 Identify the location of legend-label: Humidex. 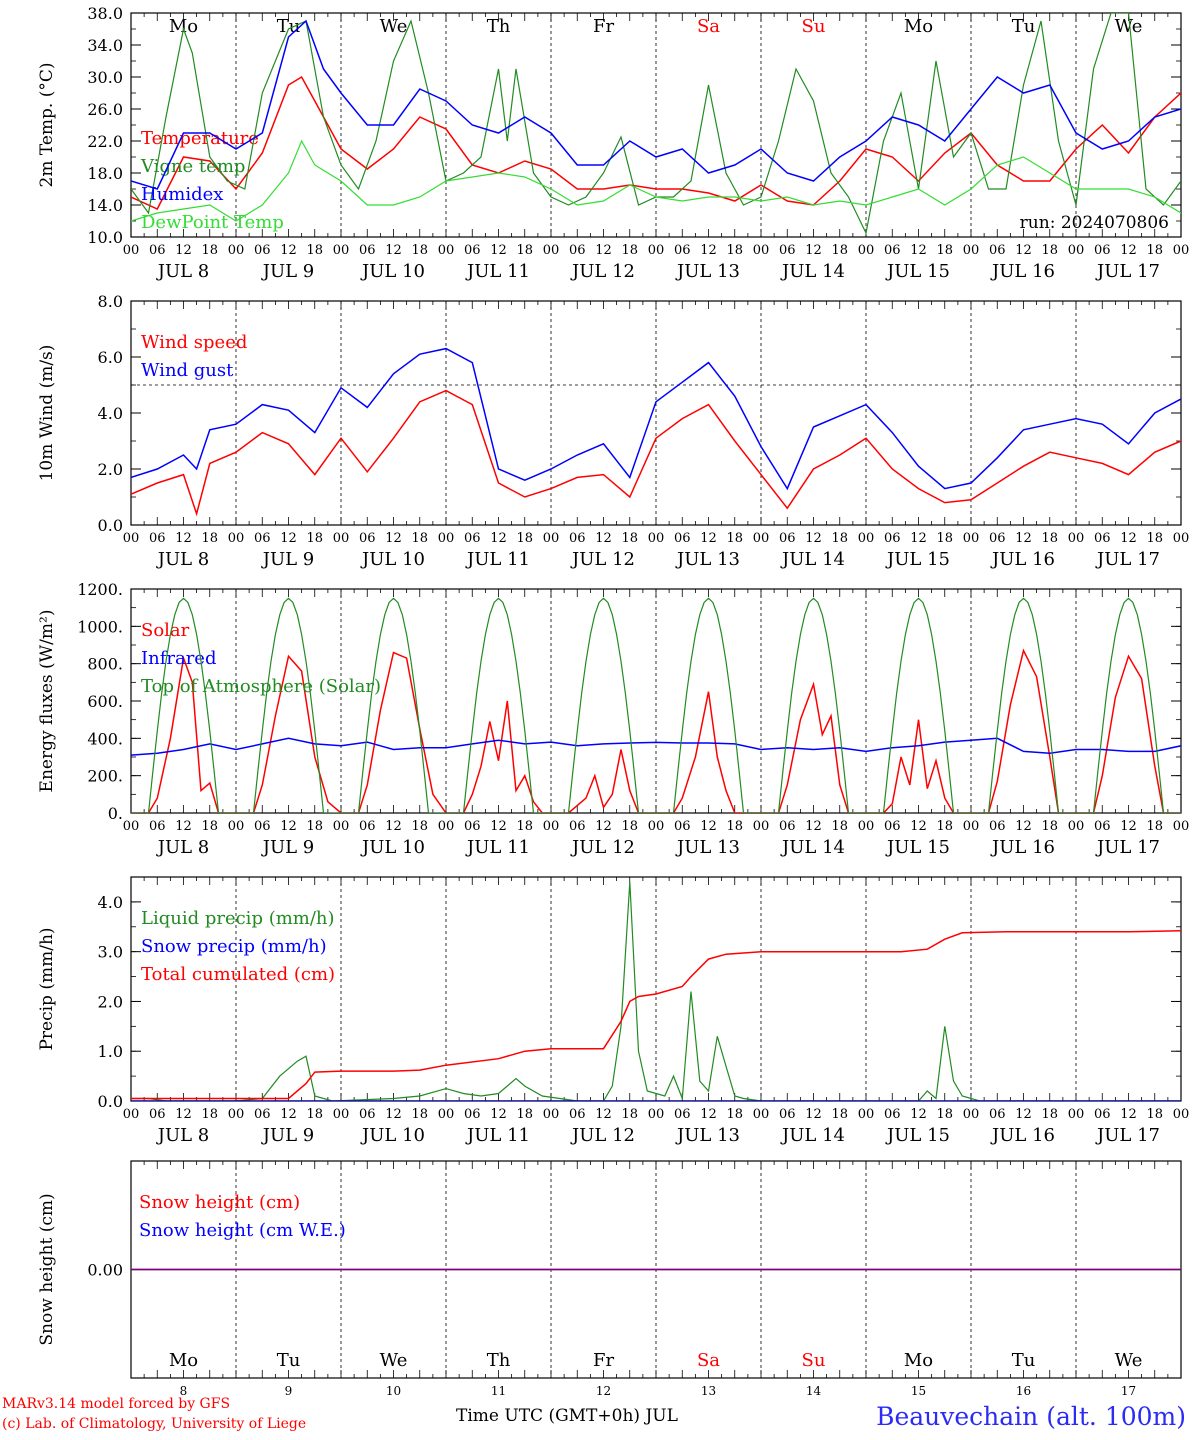
(182, 194).